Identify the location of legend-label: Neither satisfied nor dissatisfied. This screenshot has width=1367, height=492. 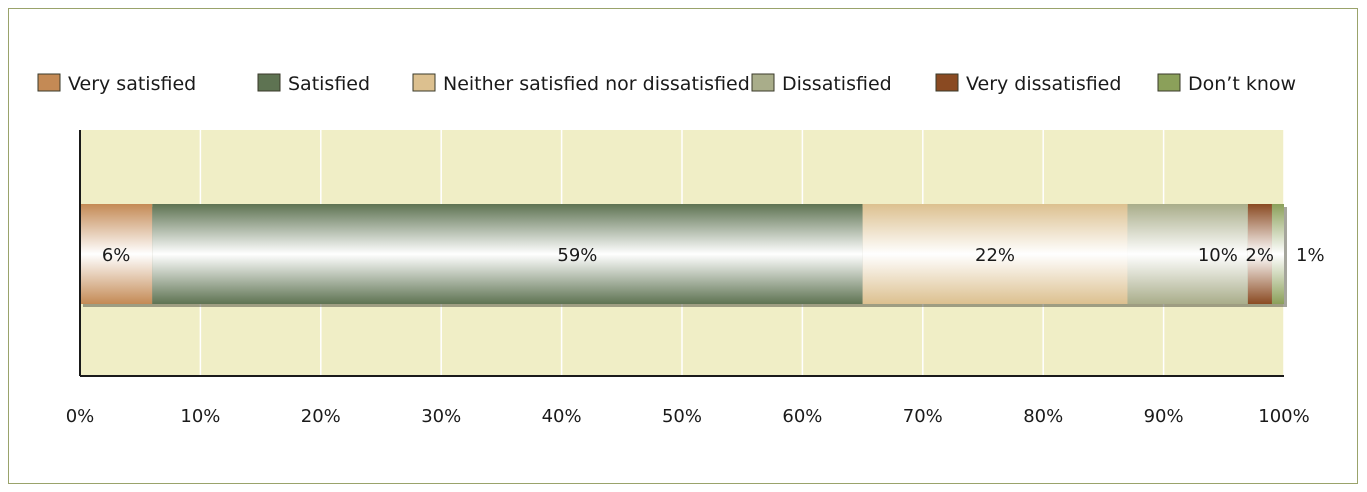
(596, 84).